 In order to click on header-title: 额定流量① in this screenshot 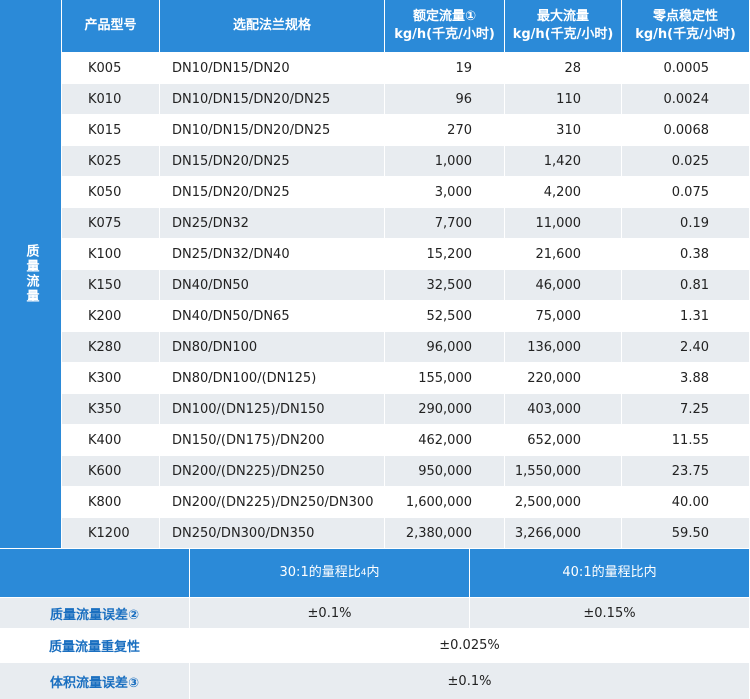, I will do `click(444, 16)`.